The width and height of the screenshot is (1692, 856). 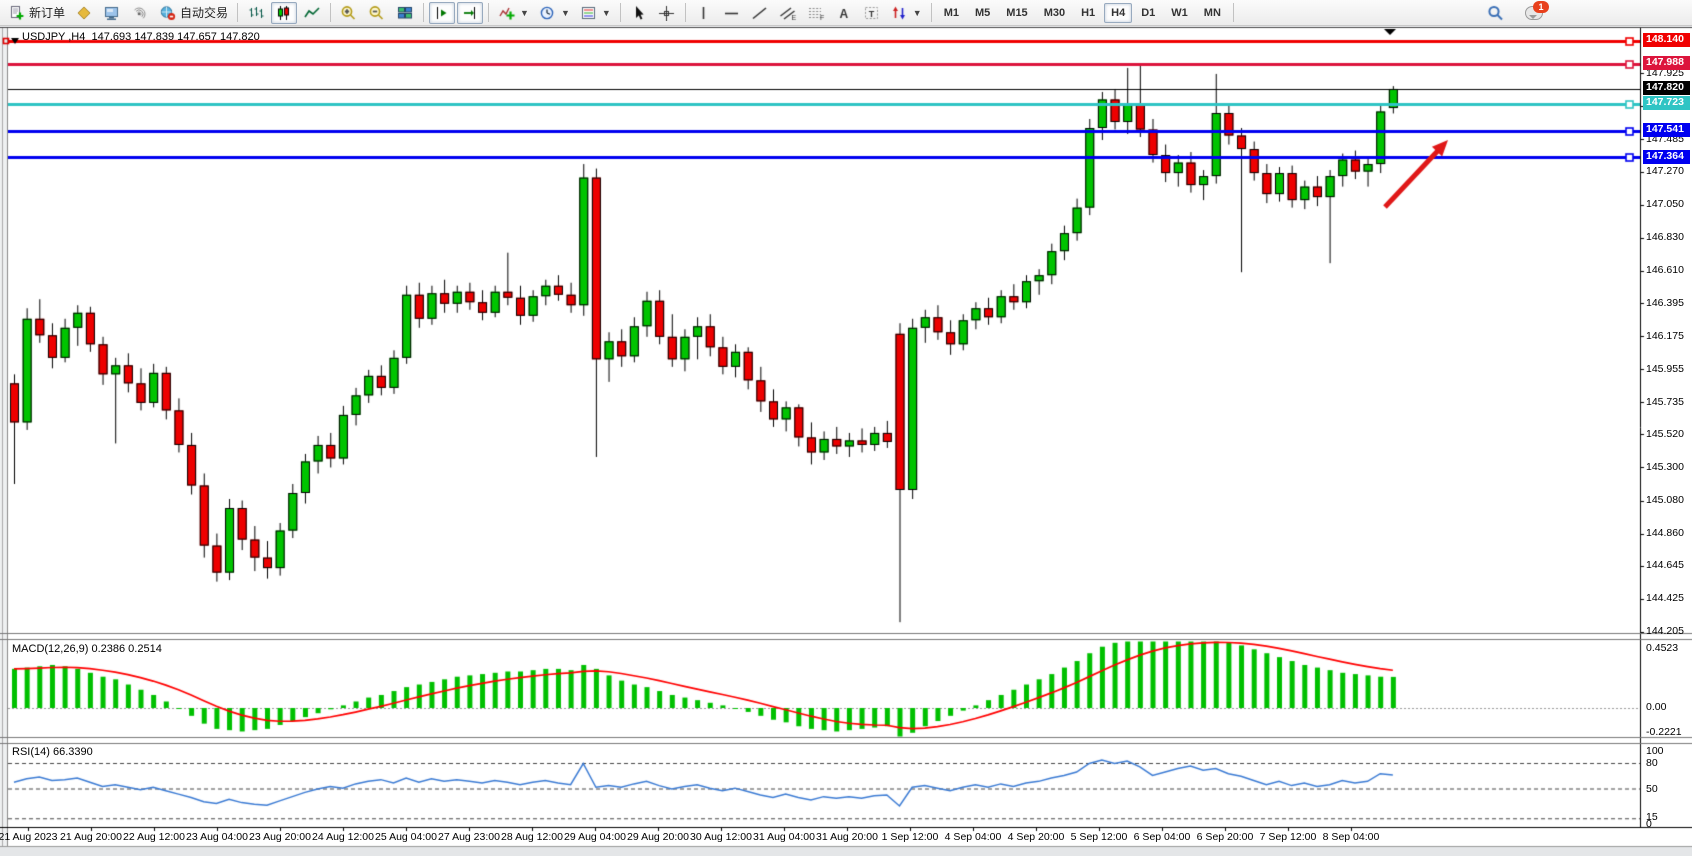 What do you see at coordinates (760, 13) in the screenshot?
I see `trendline-button` at bounding box center [760, 13].